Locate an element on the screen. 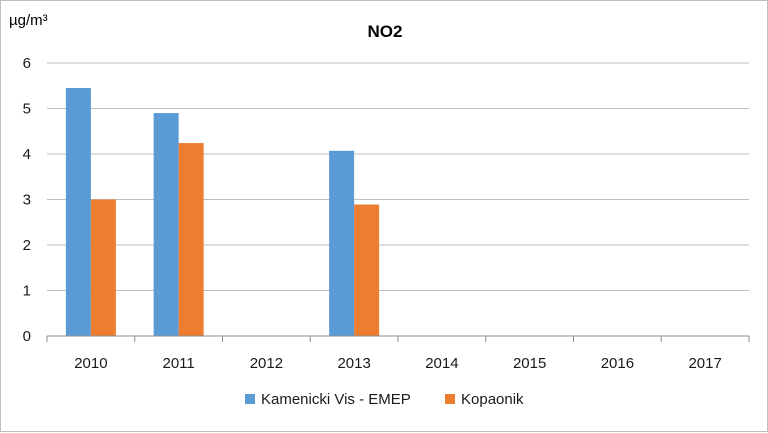  y-tick-label: 4 is located at coordinates (27, 154).